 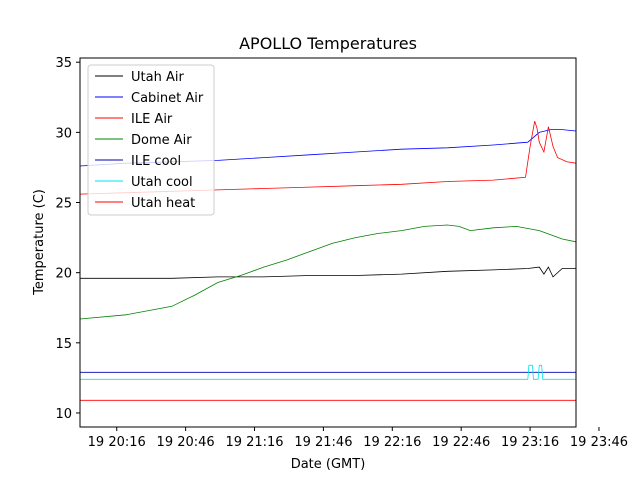 What do you see at coordinates (63, 133) in the screenshot?
I see `y-tick-label: 30` at bounding box center [63, 133].